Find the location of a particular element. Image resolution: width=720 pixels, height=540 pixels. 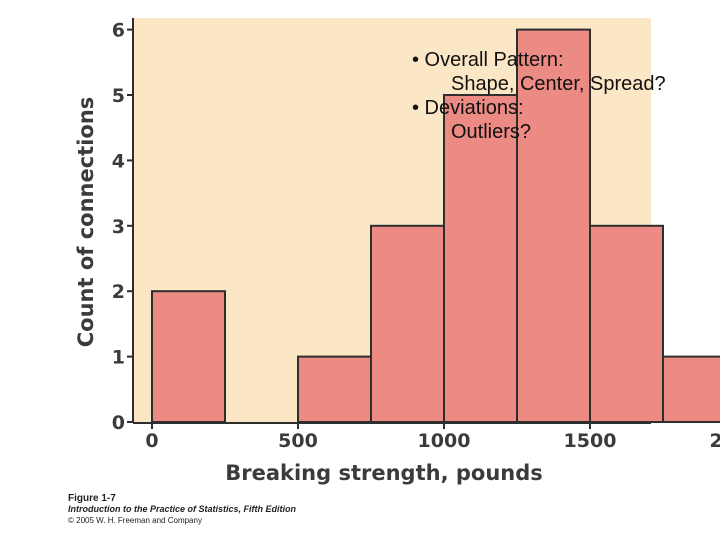

y-tick-label: 6 is located at coordinates (118, 31).